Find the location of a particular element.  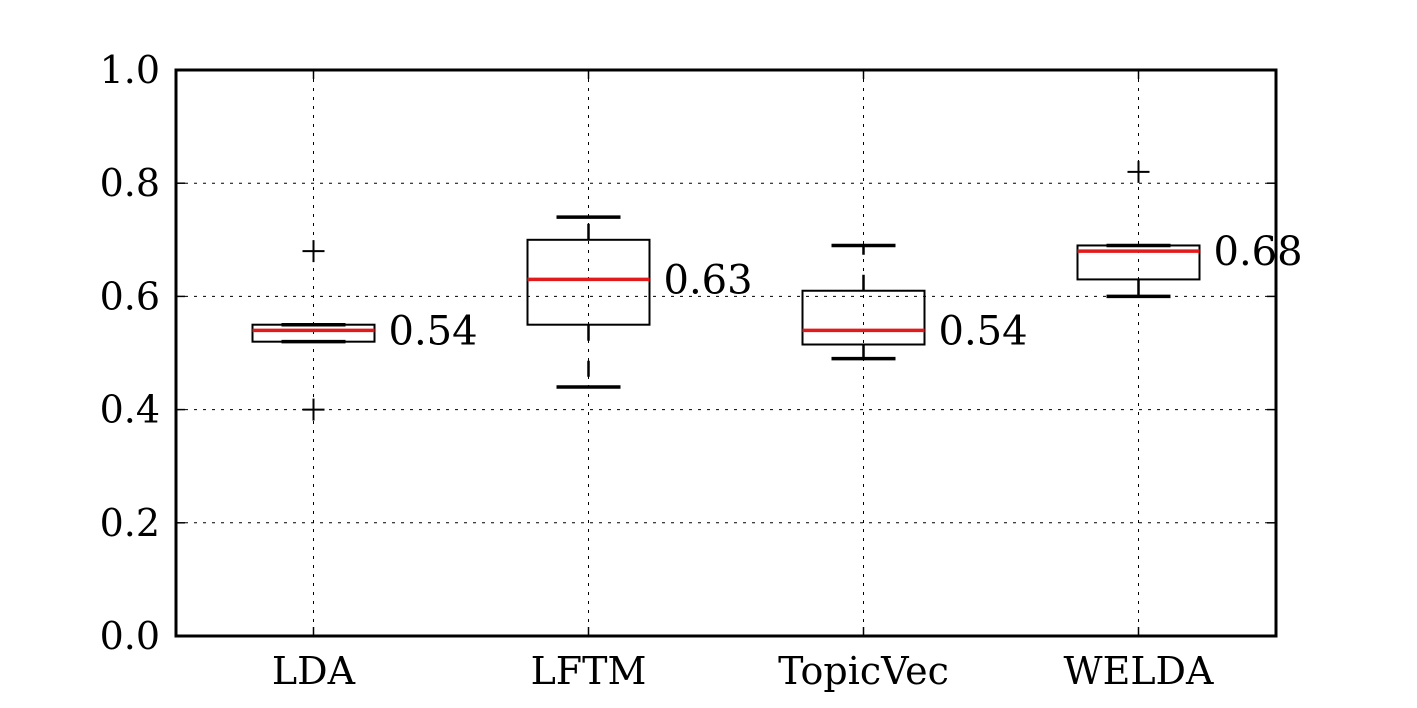

median-label: 0.68 is located at coordinates (1258, 252).